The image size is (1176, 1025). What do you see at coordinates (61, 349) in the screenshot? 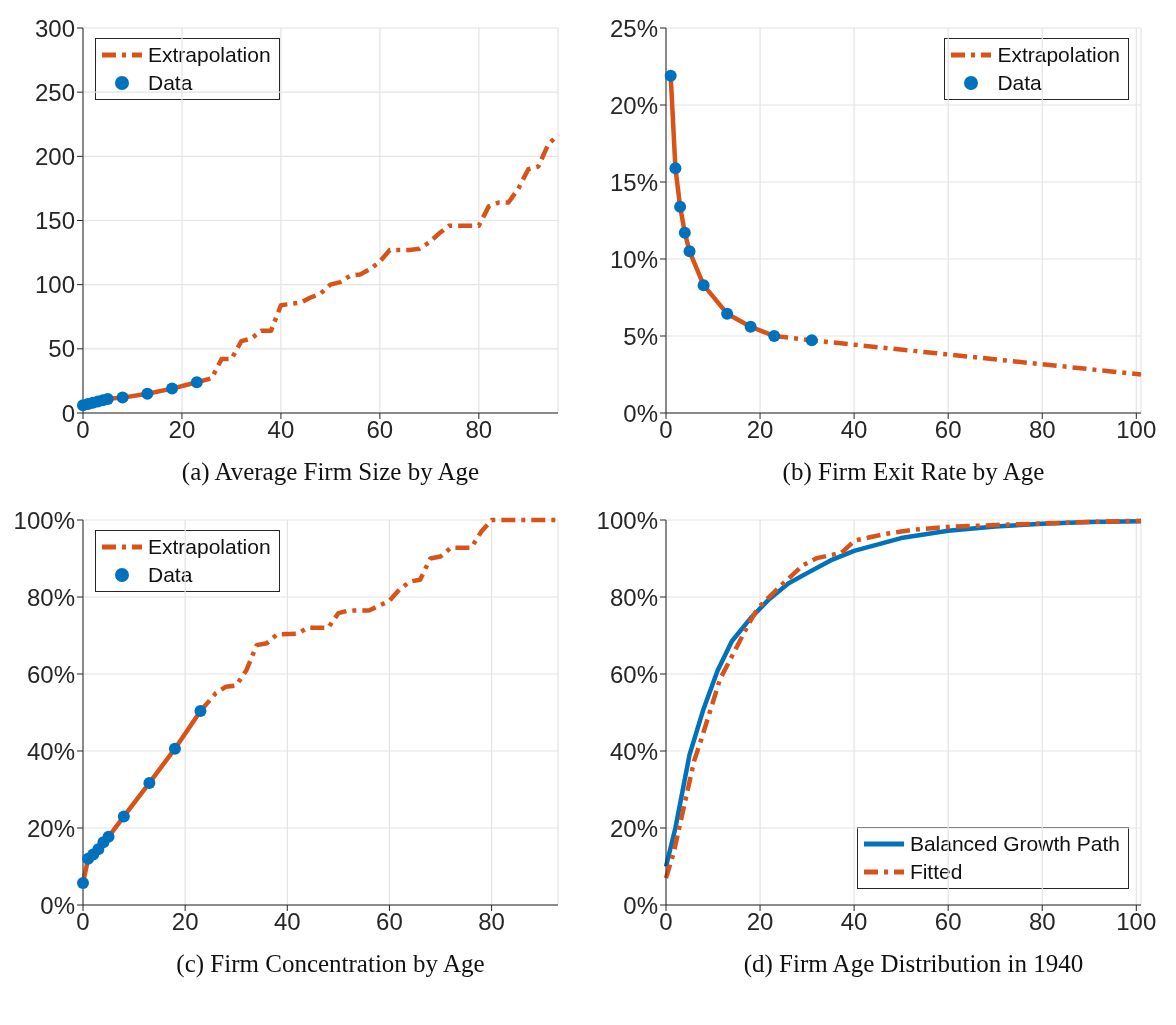
I see `y-tick-label: 50` at bounding box center [61, 349].